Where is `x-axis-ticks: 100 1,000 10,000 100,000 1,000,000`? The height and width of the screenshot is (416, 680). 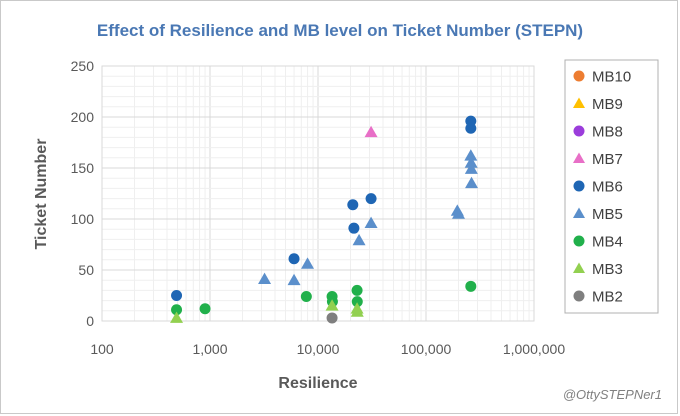 x-axis-ticks: 100 1,000 10,000 100,000 1,000,000 is located at coordinates (327, 349).